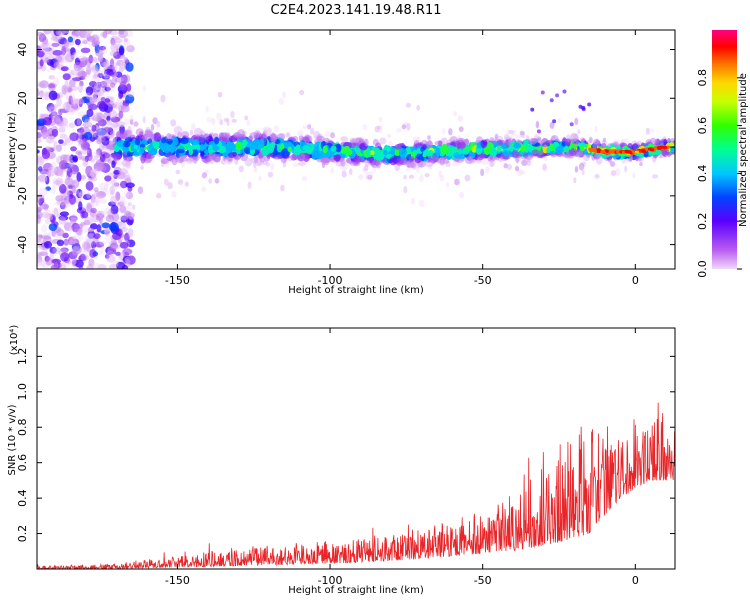 The width and height of the screenshot is (750, 600). Describe the element at coordinates (483, 280) in the screenshot. I see `spectrogram-xtick-label: -50` at that location.